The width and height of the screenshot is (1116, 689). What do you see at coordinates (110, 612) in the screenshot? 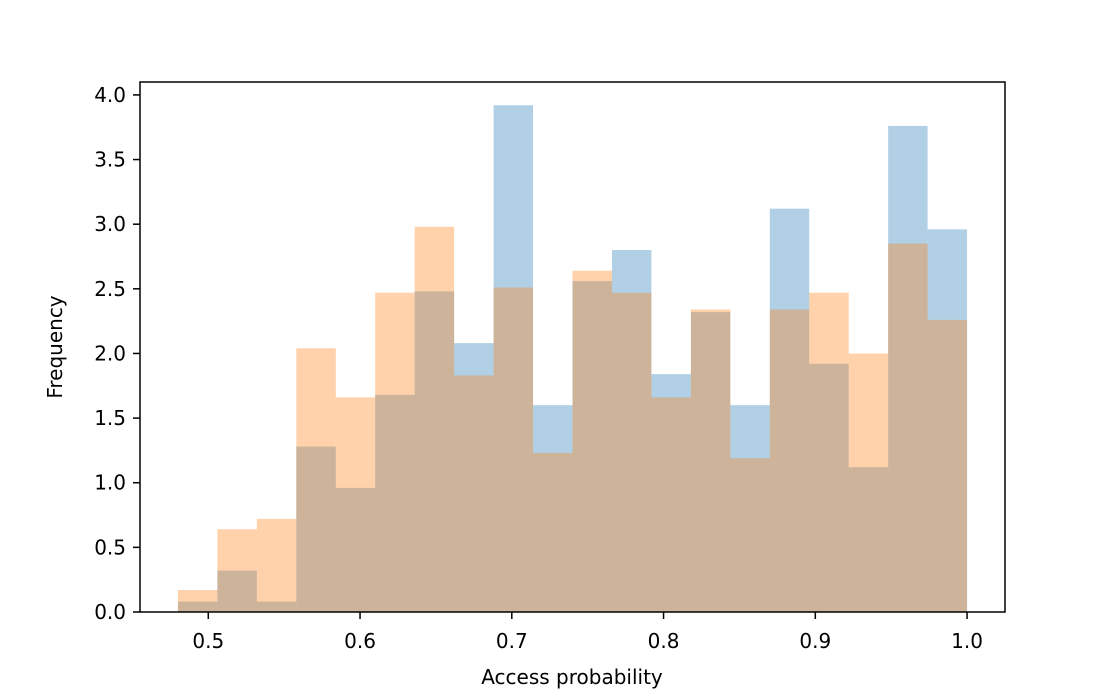
I see `y-tick-label: 0.0` at bounding box center [110, 612].